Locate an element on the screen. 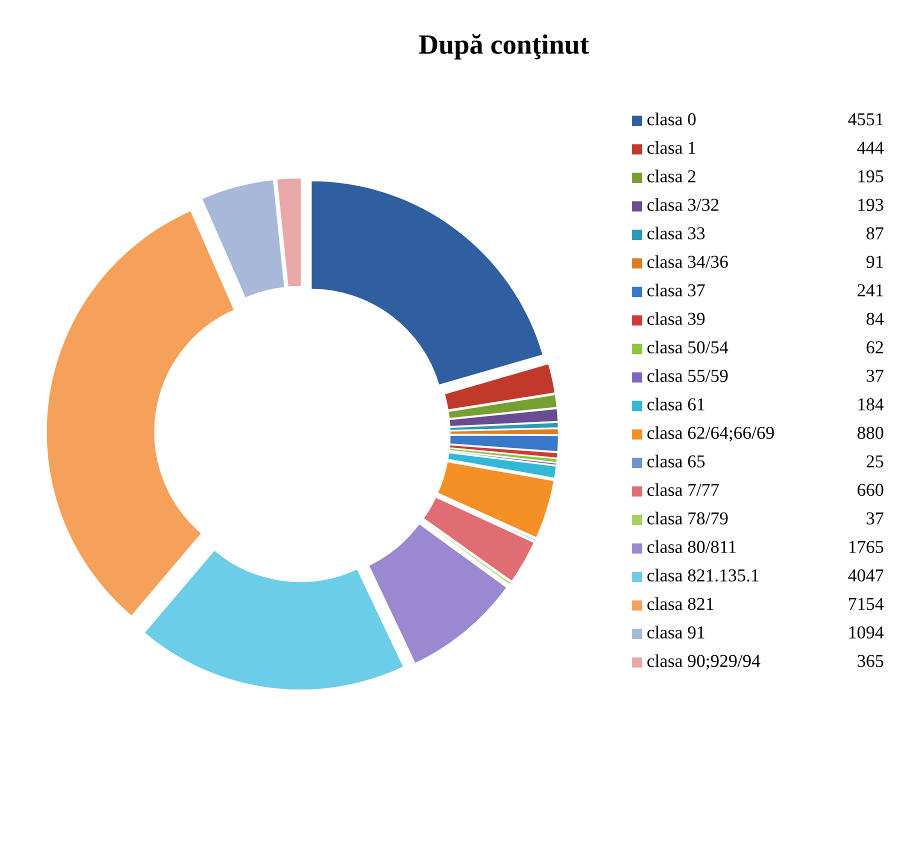 The height and width of the screenshot is (851, 916). data-label: 193 is located at coordinates (871, 204).